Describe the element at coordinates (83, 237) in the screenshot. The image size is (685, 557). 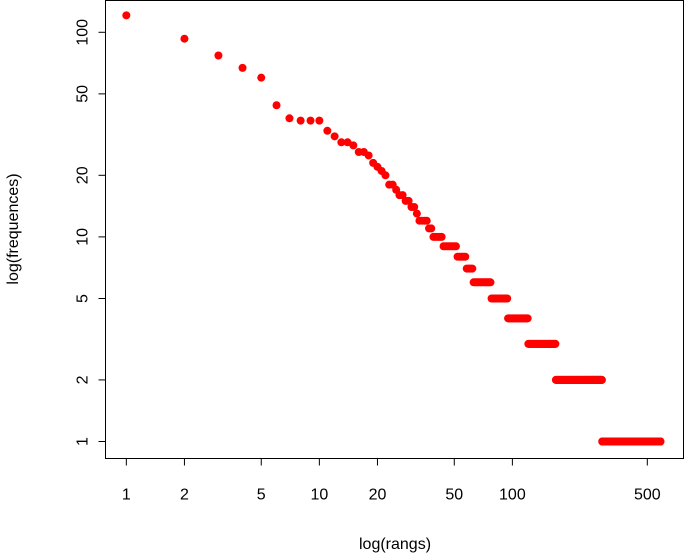
I see `y-tick-label: 10` at that location.